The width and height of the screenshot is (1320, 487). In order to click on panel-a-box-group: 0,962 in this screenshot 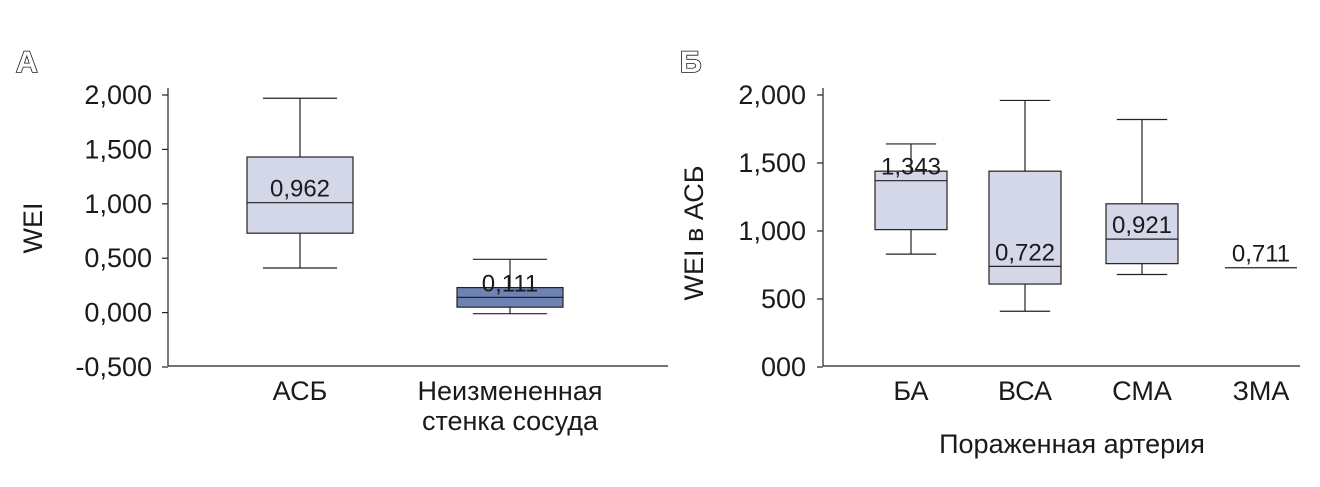, I will do `click(300, 183)`.